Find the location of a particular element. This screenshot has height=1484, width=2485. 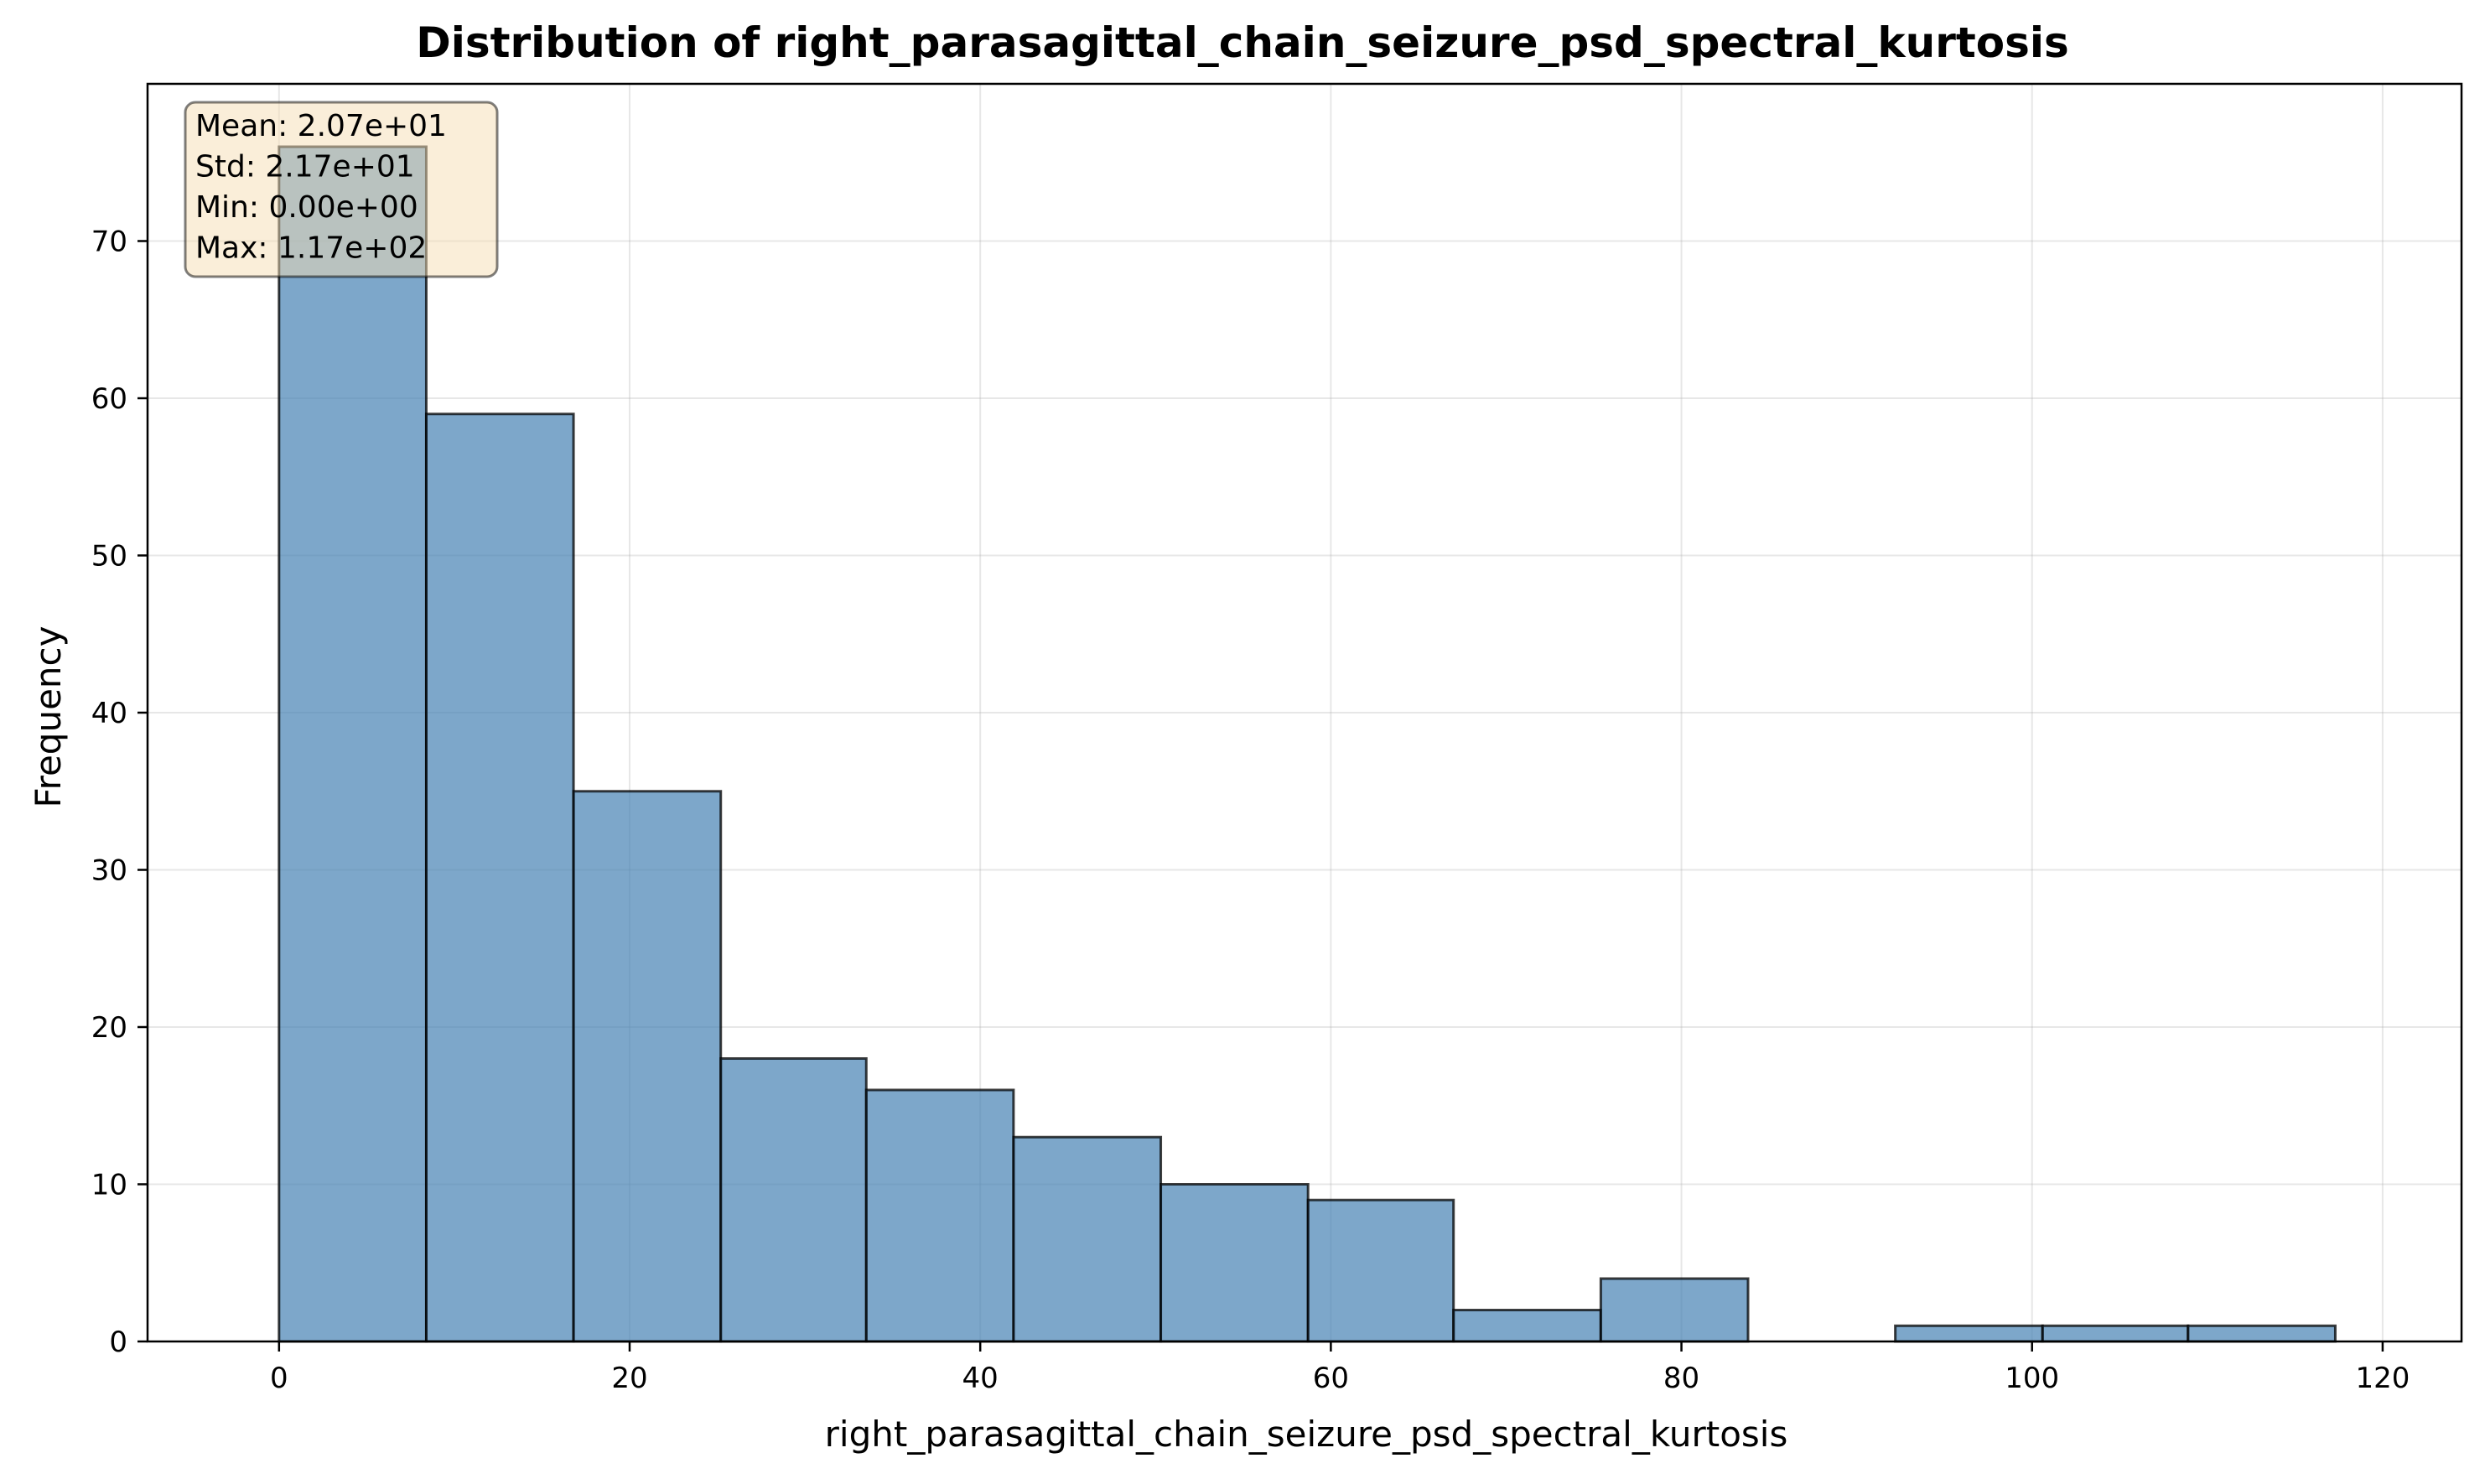

y-tick-label: 20 is located at coordinates (109, 1028).